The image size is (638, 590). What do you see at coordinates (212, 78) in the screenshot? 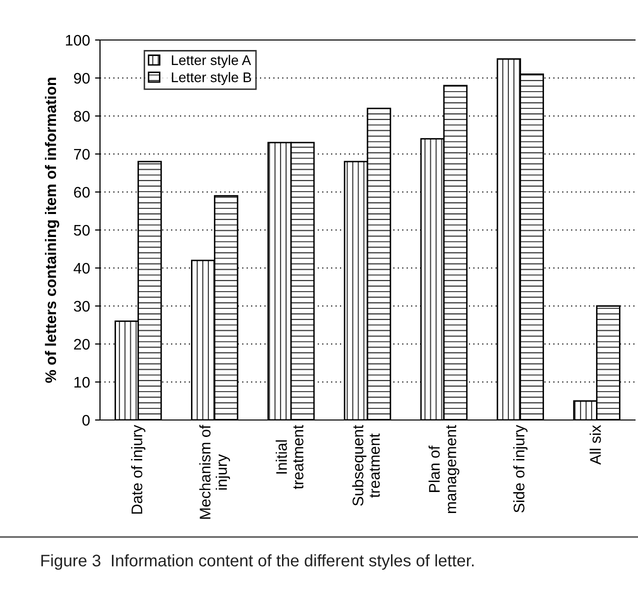
I see `legend-label: Letter style B` at bounding box center [212, 78].